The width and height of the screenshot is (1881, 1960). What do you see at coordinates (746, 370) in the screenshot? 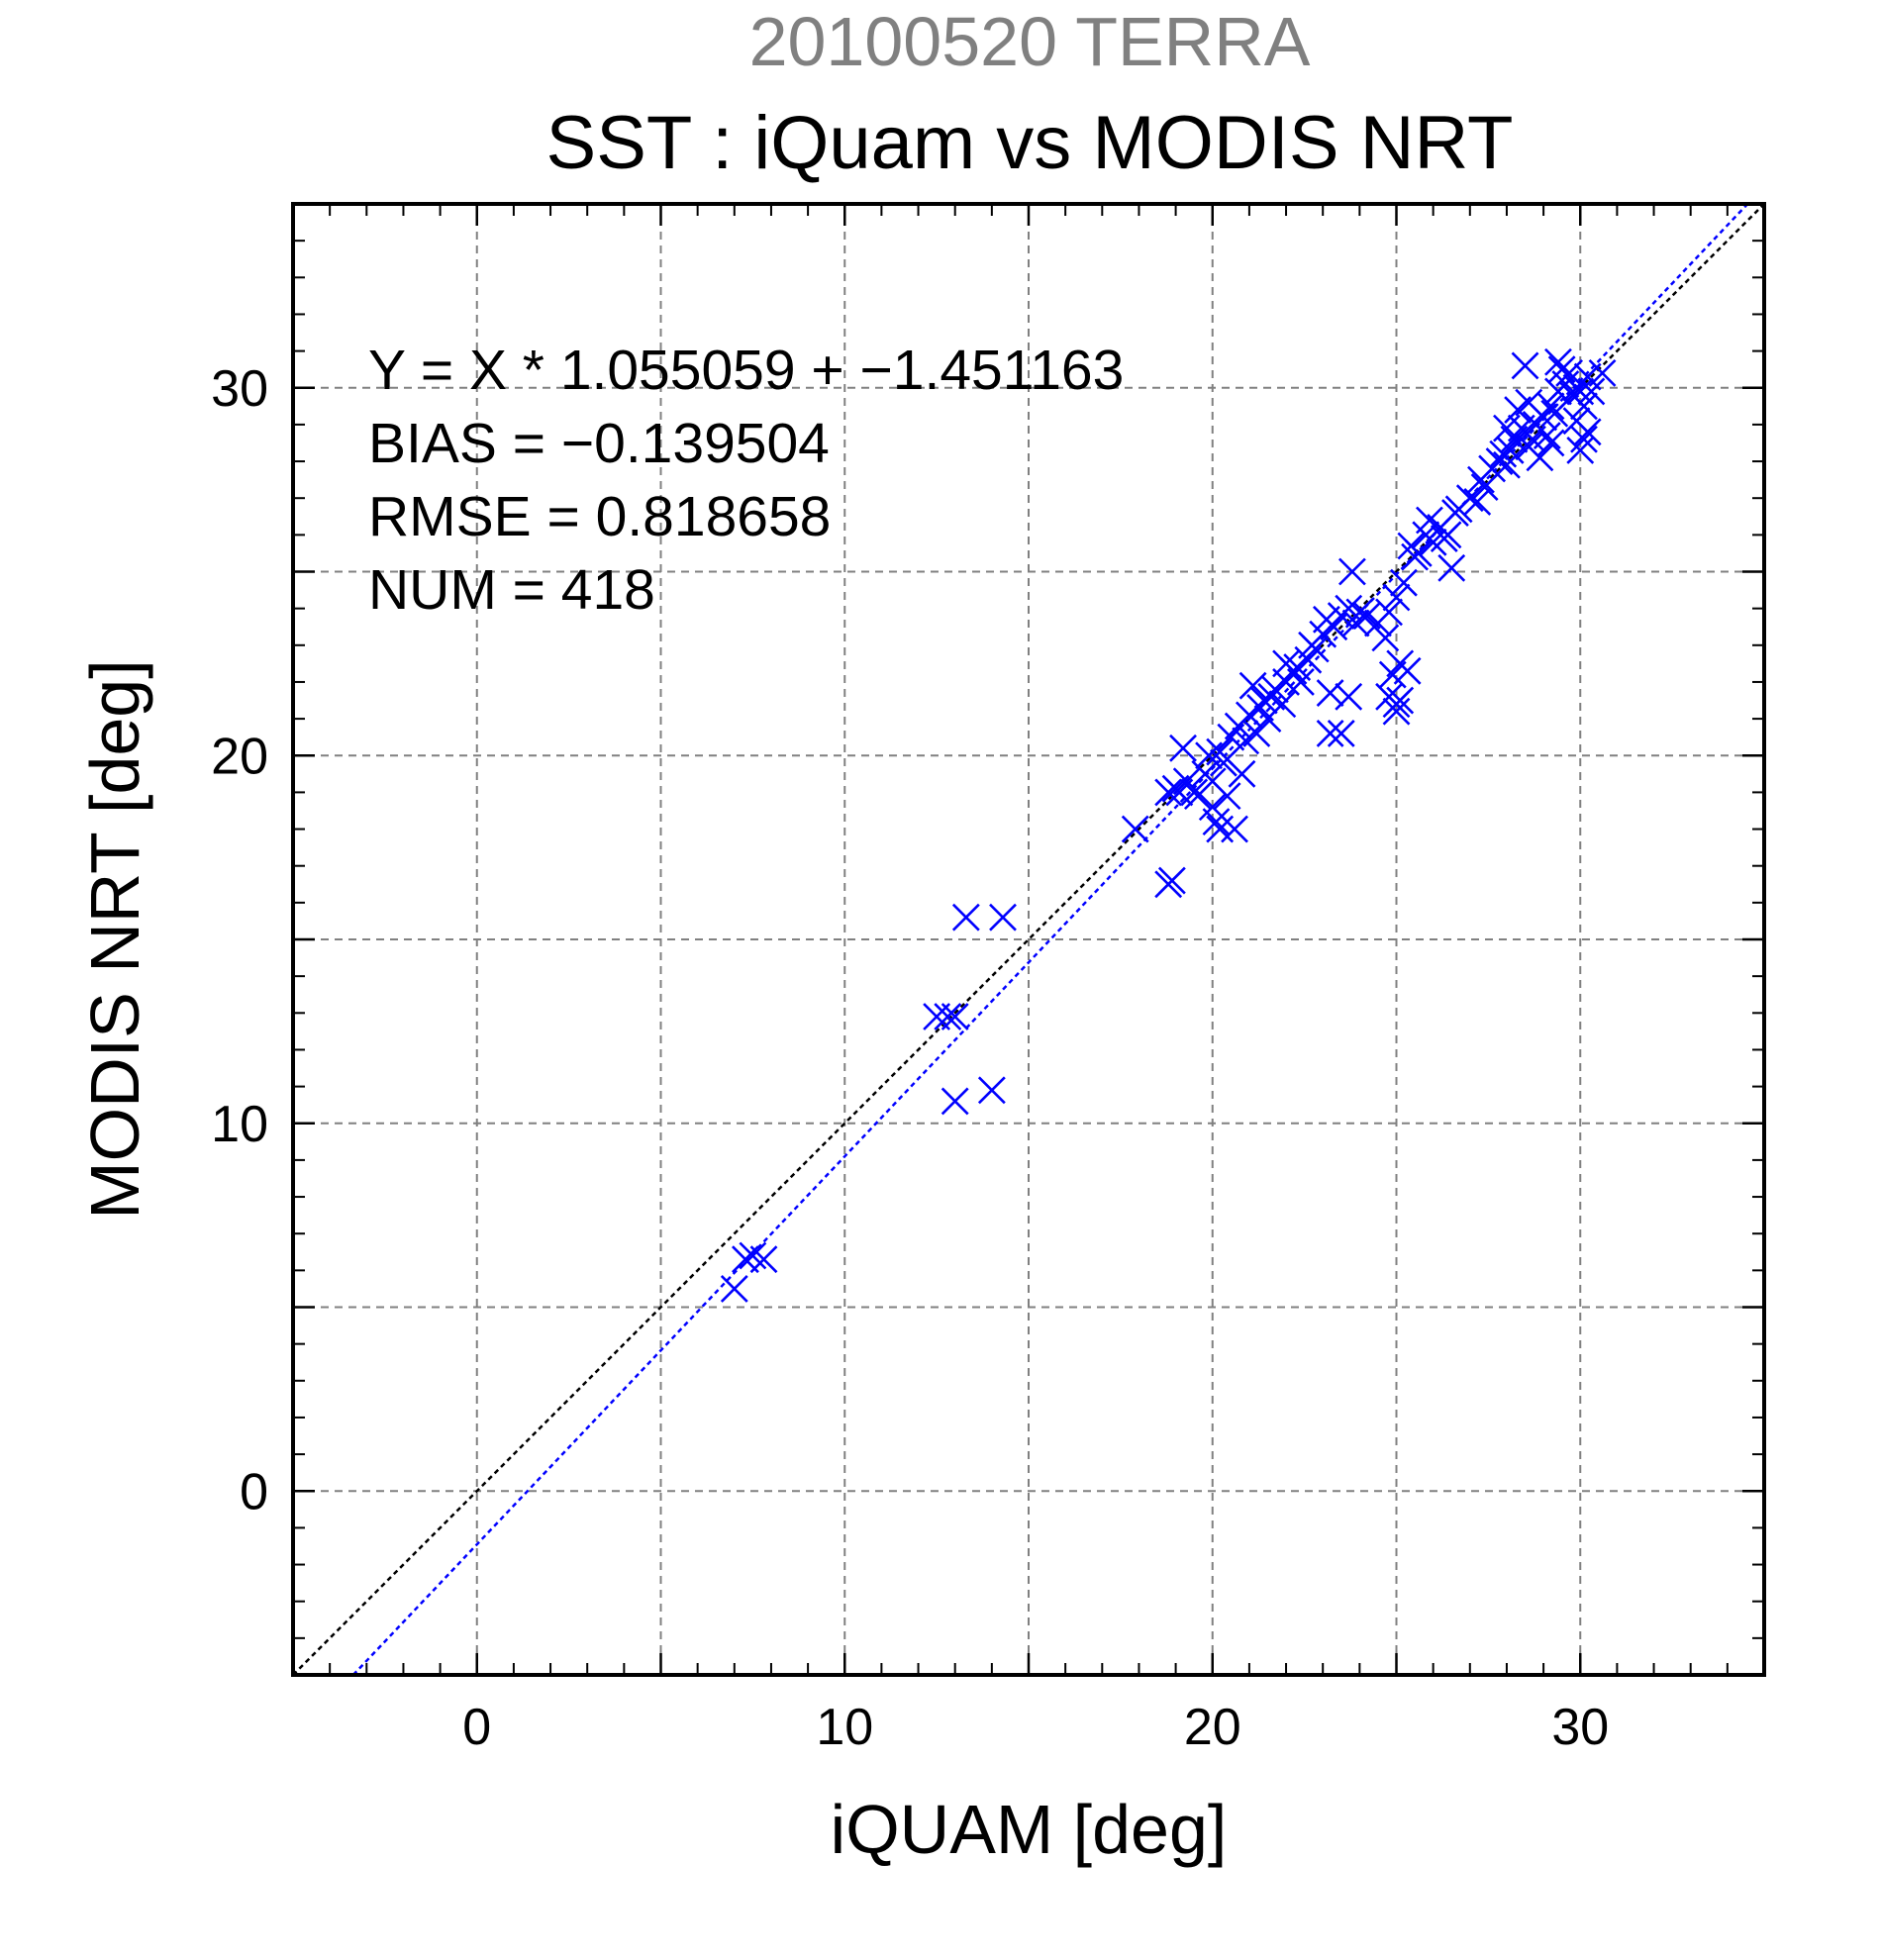
I see `stats-regression: Y = X * 1.055059 + −1.451163` at bounding box center [746, 370].